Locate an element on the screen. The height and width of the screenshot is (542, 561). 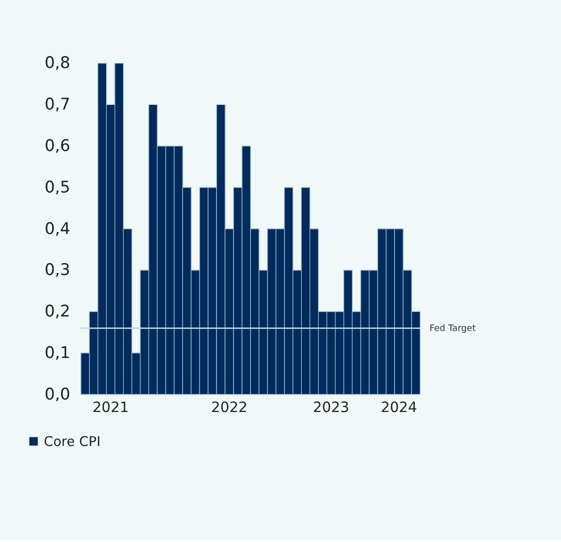
x-tick-label: 2023 is located at coordinates (331, 408).